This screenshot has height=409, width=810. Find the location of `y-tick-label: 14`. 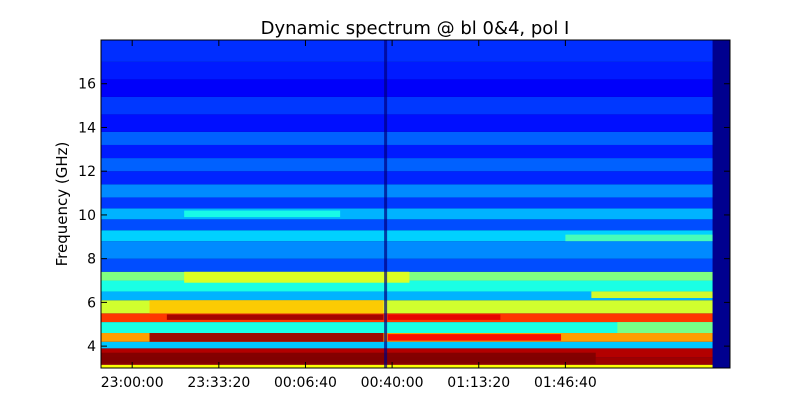

y-tick-label: 14 is located at coordinates (87, 128).